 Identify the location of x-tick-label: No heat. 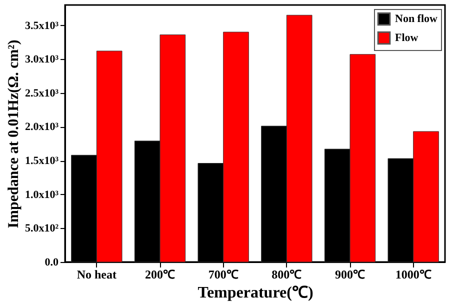
(96, 275).